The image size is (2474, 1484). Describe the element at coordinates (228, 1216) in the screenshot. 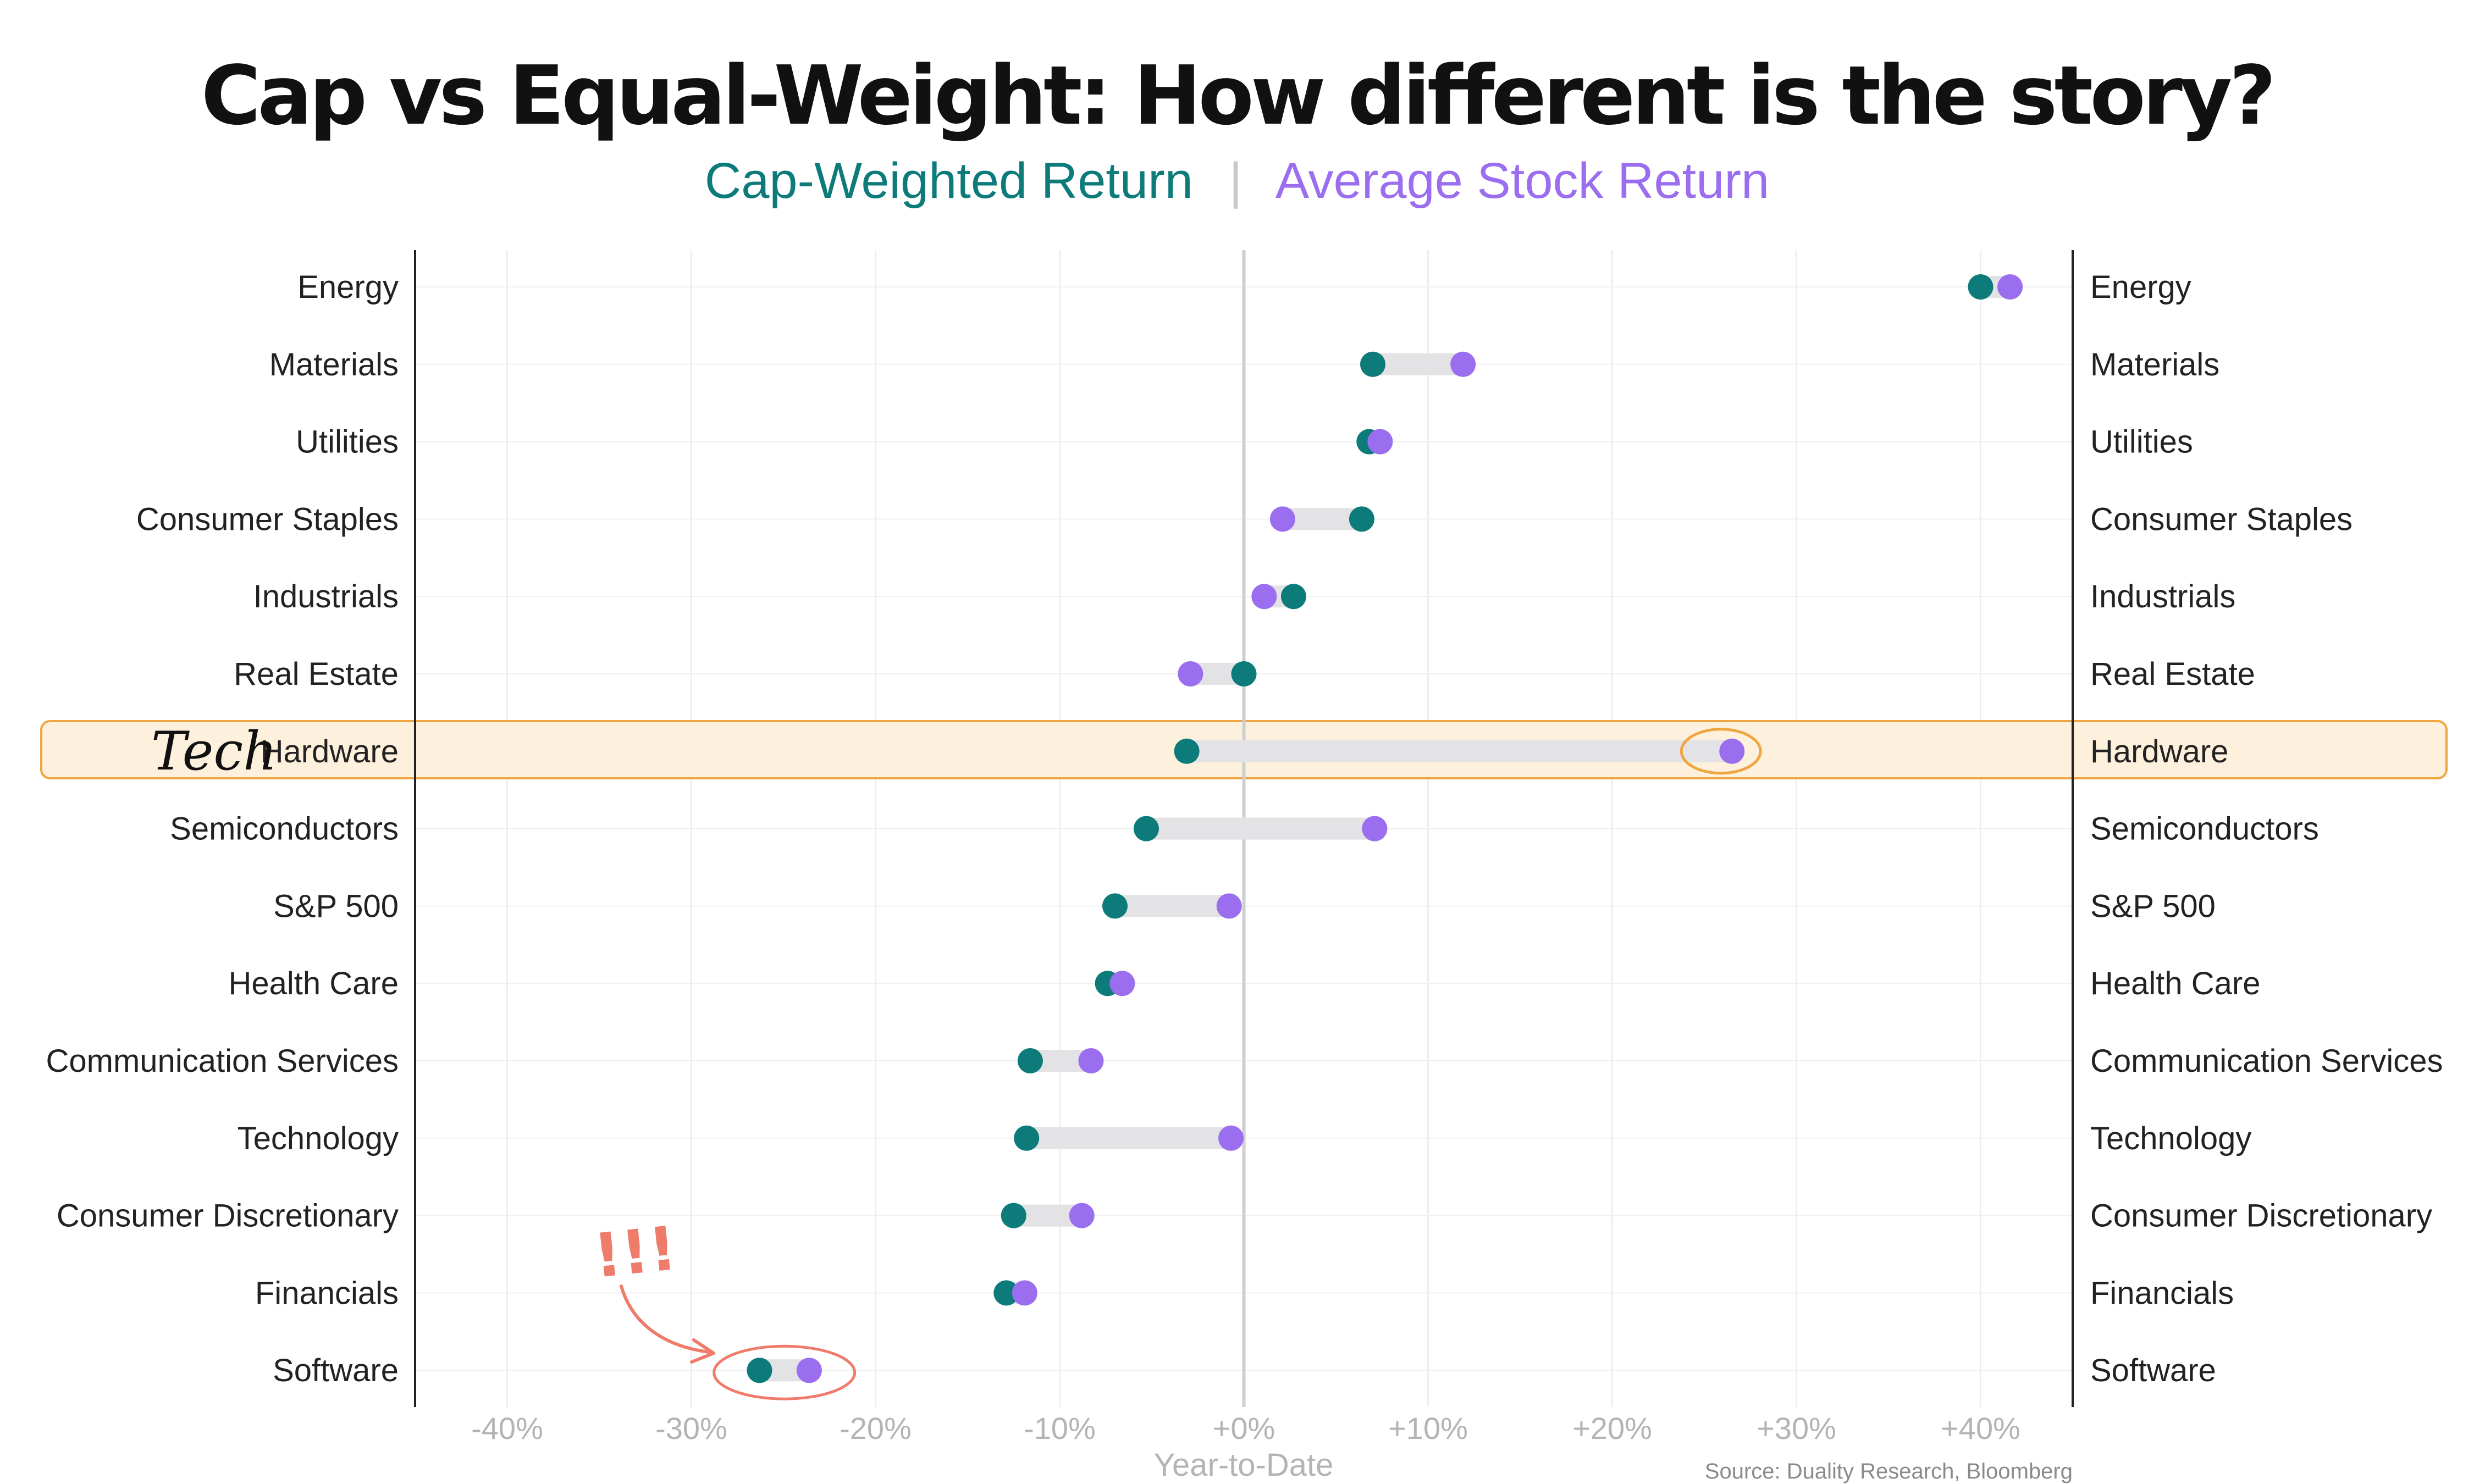

I see `category-label-left: Consumer Discretionary` at that location.